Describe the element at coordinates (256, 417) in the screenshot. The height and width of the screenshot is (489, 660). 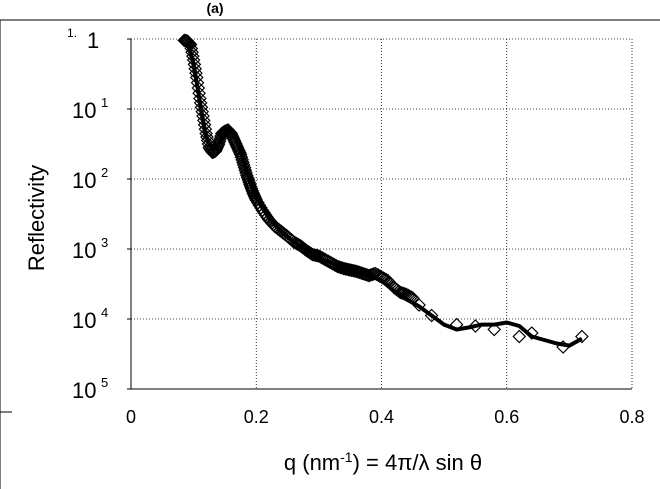
I see `x-tick-label: 0.2` at that location.